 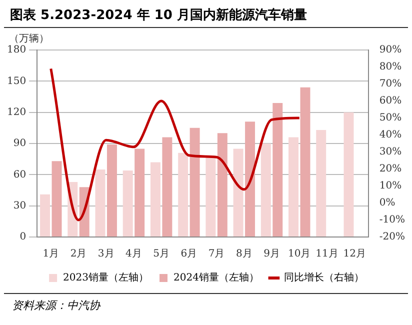 What do you see at coordinates (78, 254) in the screenshot?
I see `x-tick-label: 2月` at bounding box center [78, 254].